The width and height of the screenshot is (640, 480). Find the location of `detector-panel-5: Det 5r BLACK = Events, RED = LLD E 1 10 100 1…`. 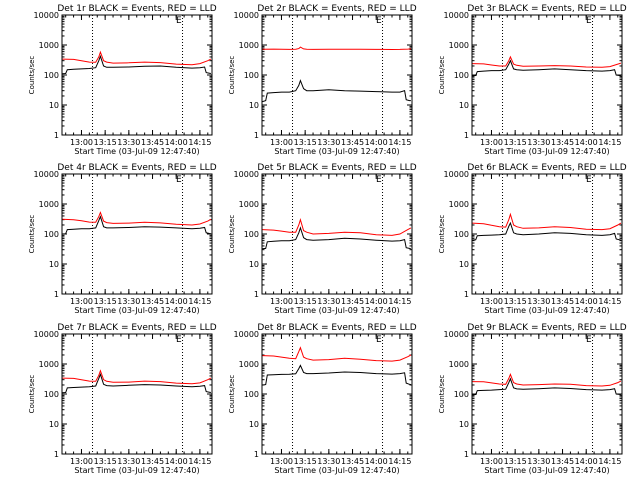

detector-panel-5: Det 5r BLACK = Events, RED = LLD E 1 10 100 1… is located at coordinates (322, 239).